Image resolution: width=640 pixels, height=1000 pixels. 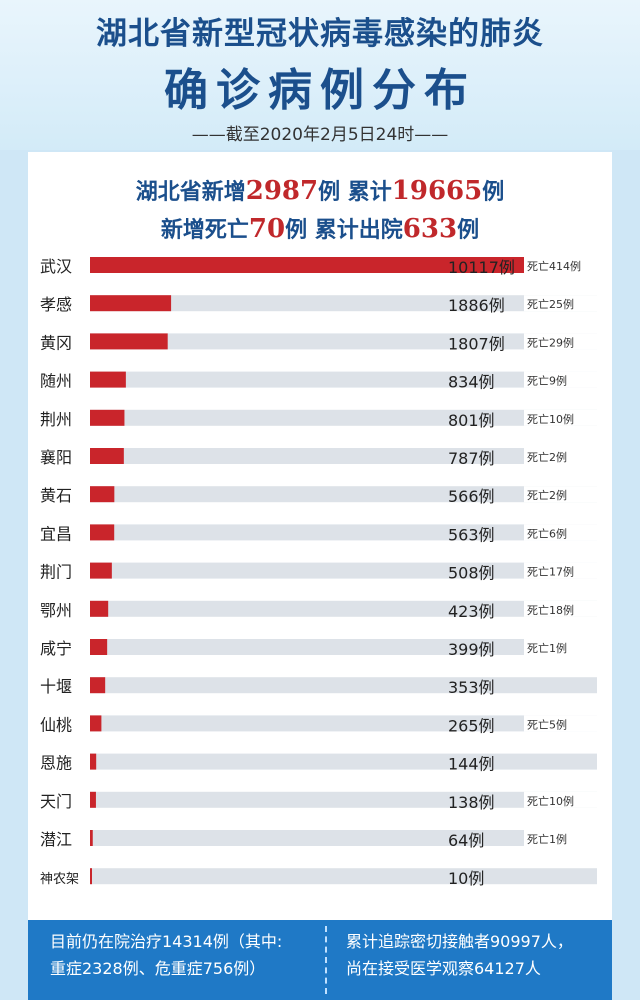 What do you see at coordinates (344, 230) in the screenshot?
I see `summary-mid-2: 例 累计出院` at bounding box center [344, 230].